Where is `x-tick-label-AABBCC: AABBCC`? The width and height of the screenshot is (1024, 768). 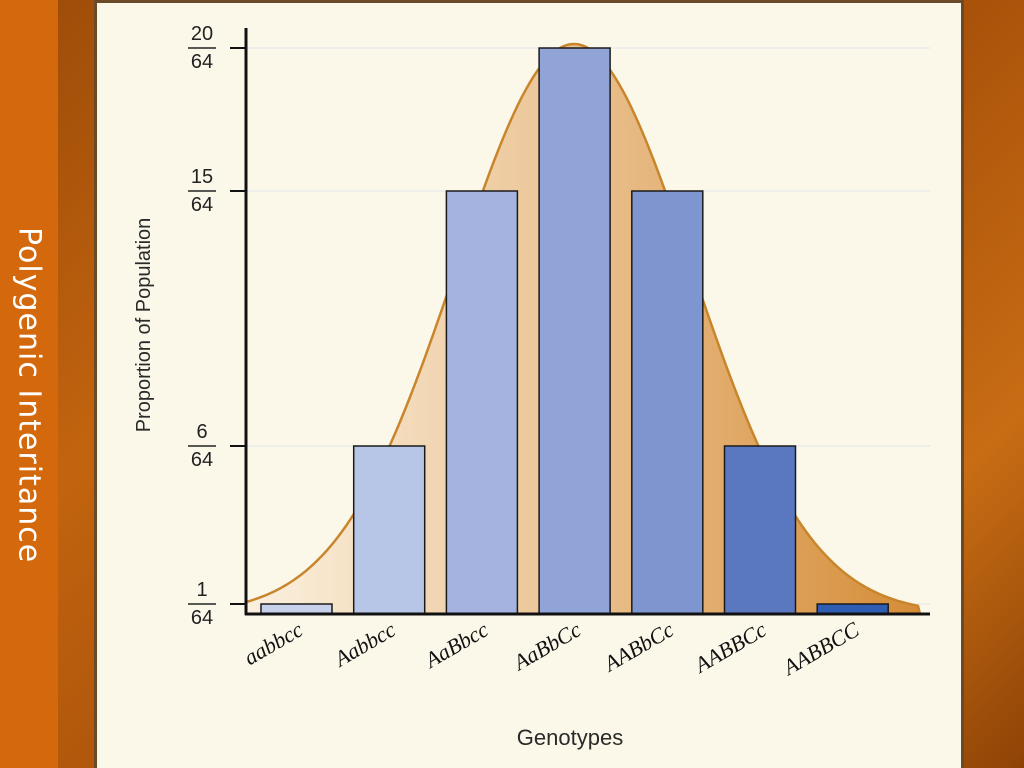 x-tick-label-AABBCC: AABBCC is located at coordinates (820, 649).